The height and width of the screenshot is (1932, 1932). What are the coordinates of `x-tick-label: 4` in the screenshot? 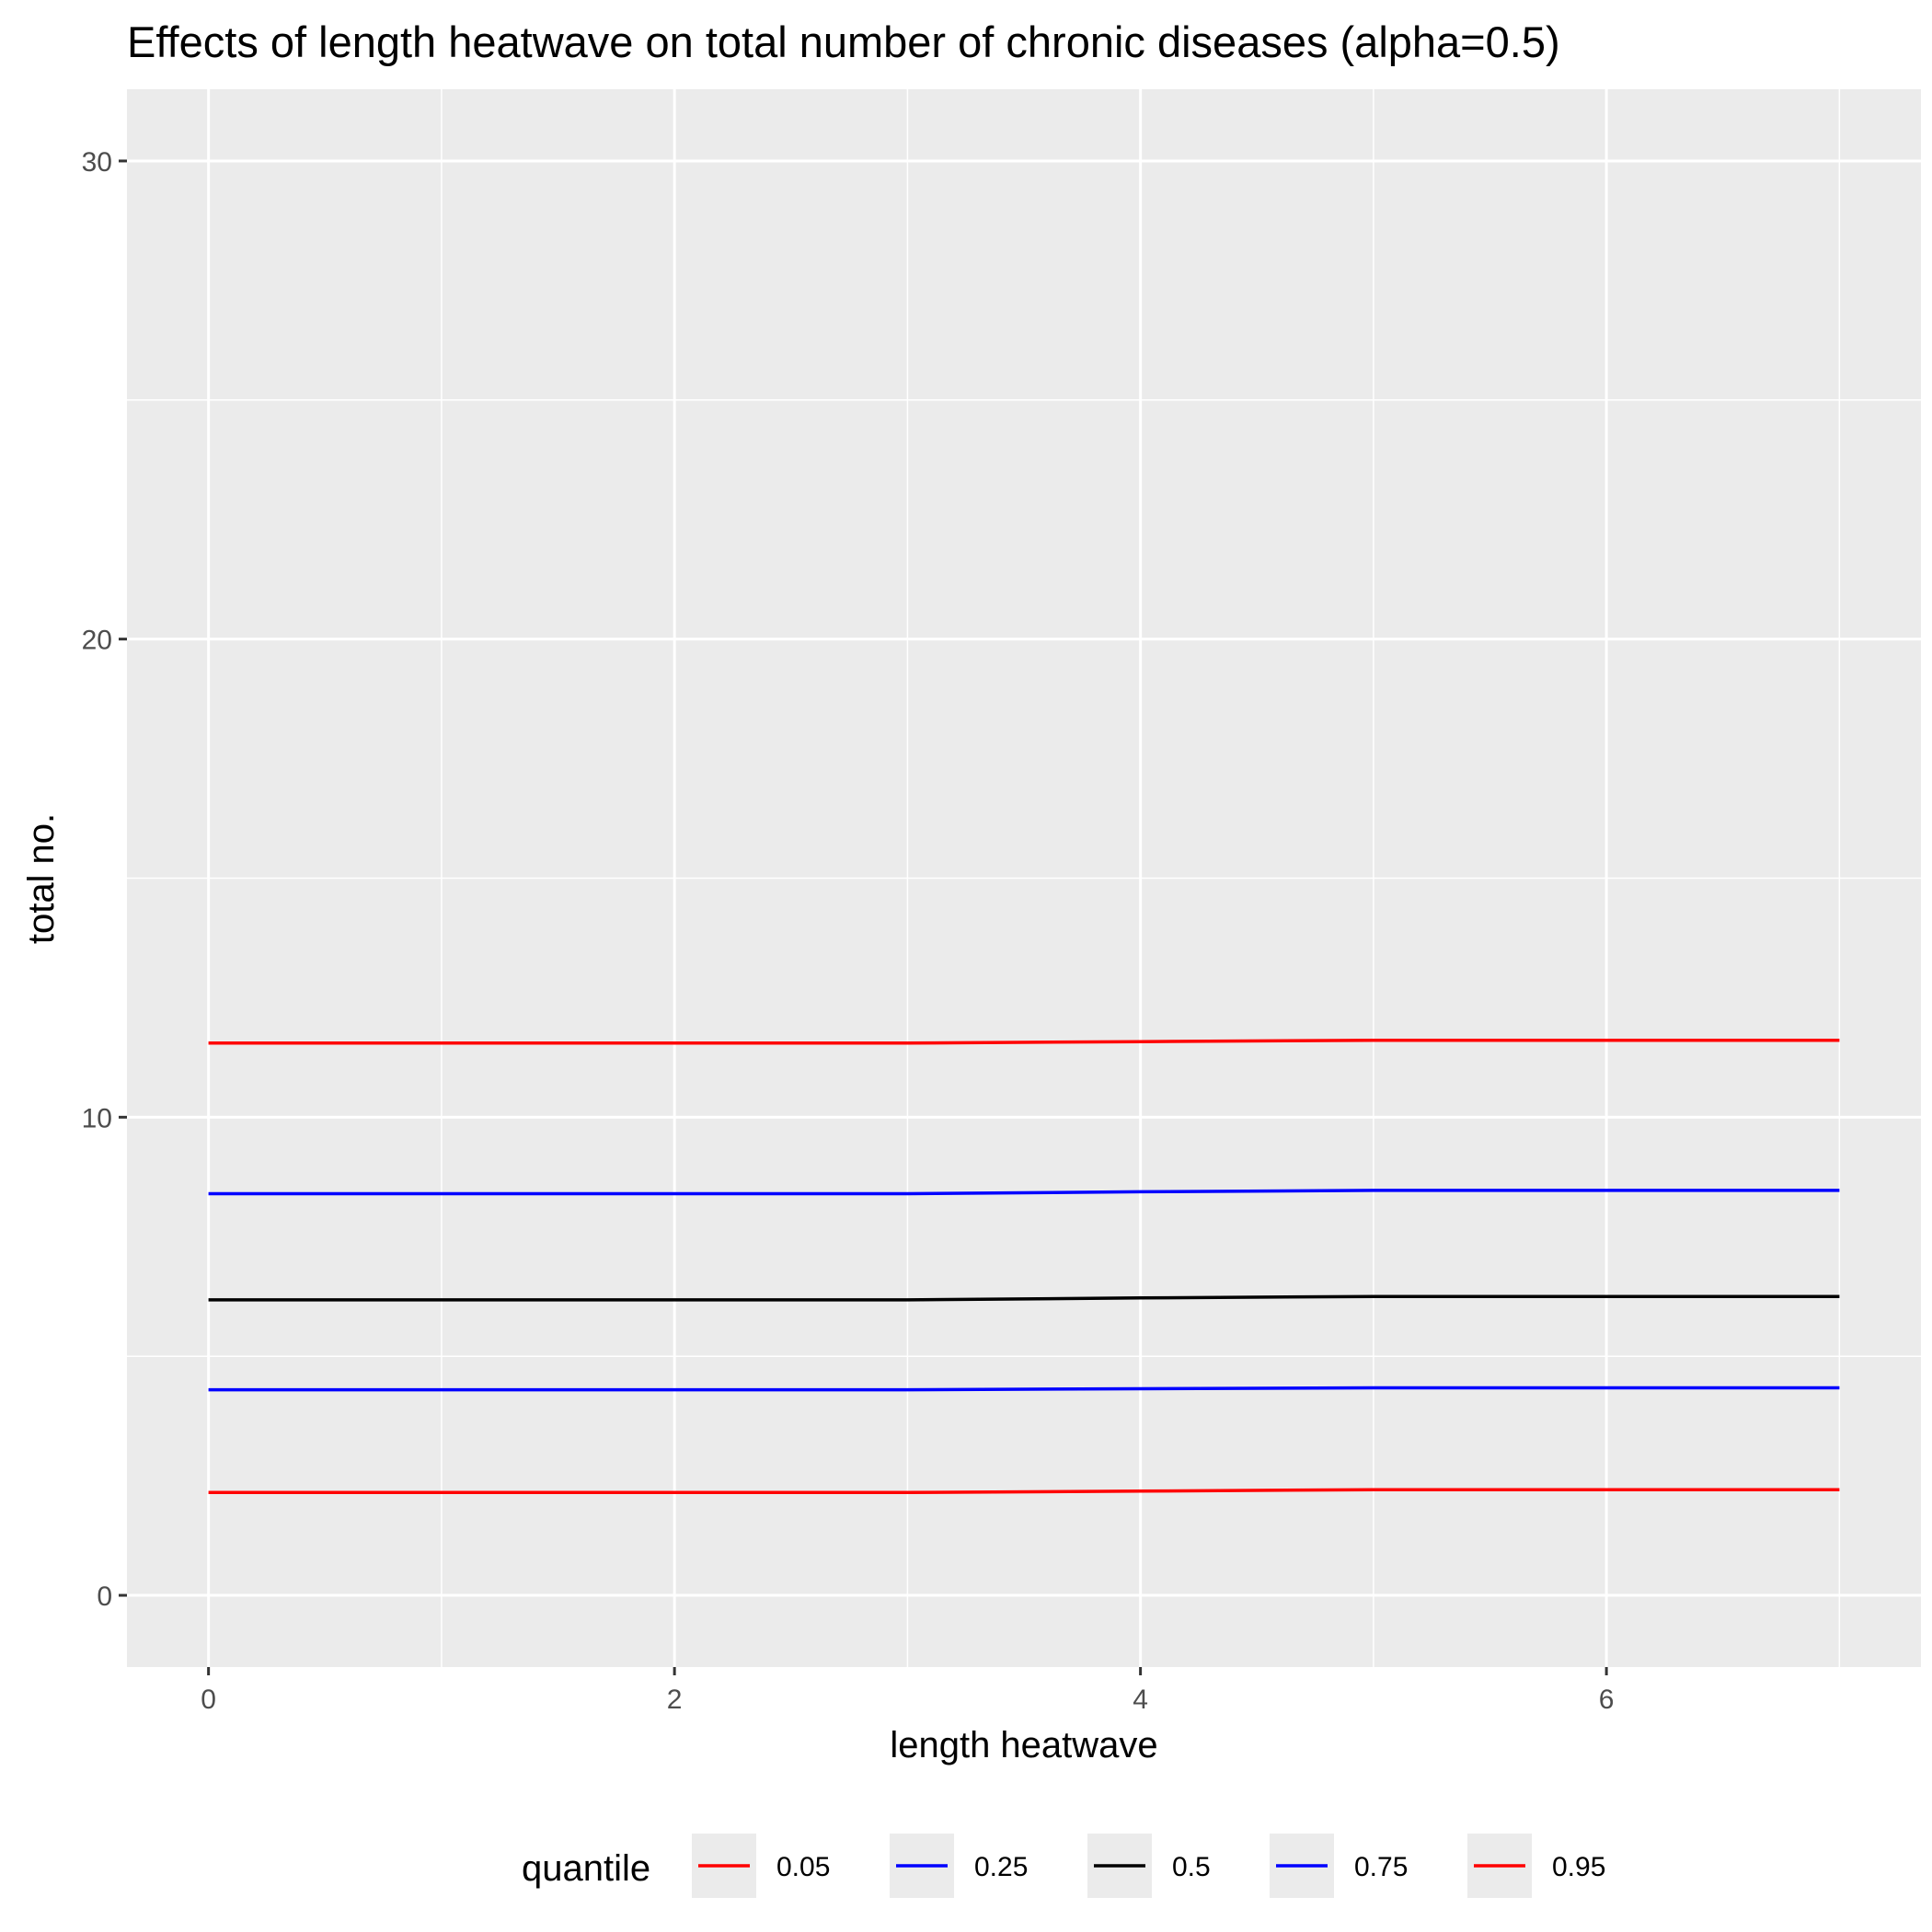 It's located at (1140, 1700).